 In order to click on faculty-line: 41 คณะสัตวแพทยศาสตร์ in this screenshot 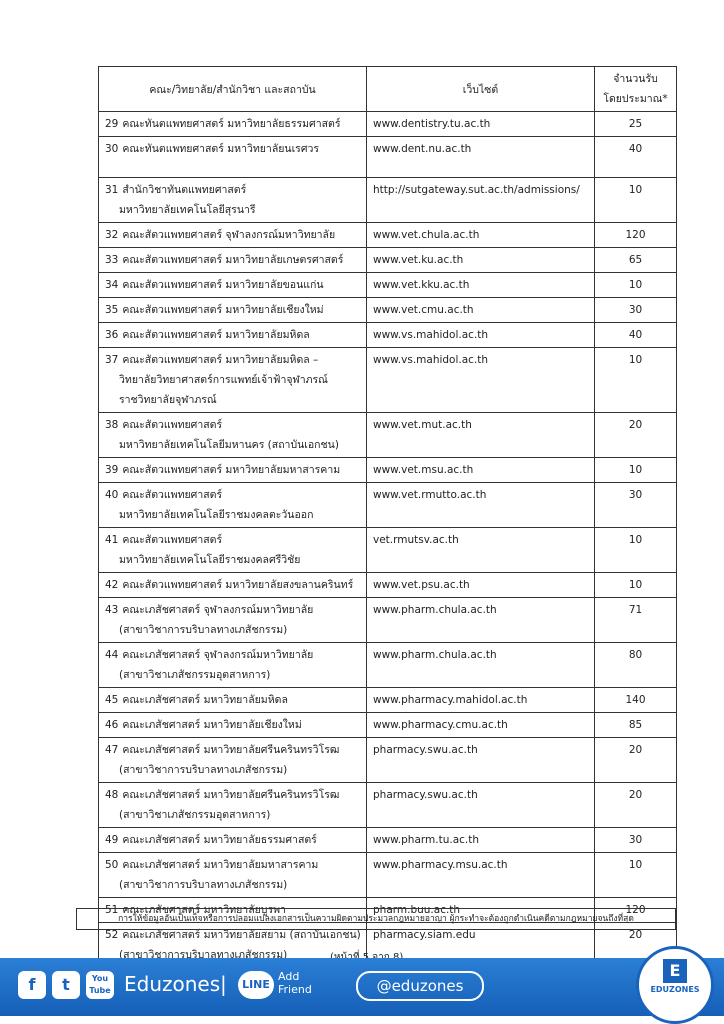, I will do `click(232, 540)`.